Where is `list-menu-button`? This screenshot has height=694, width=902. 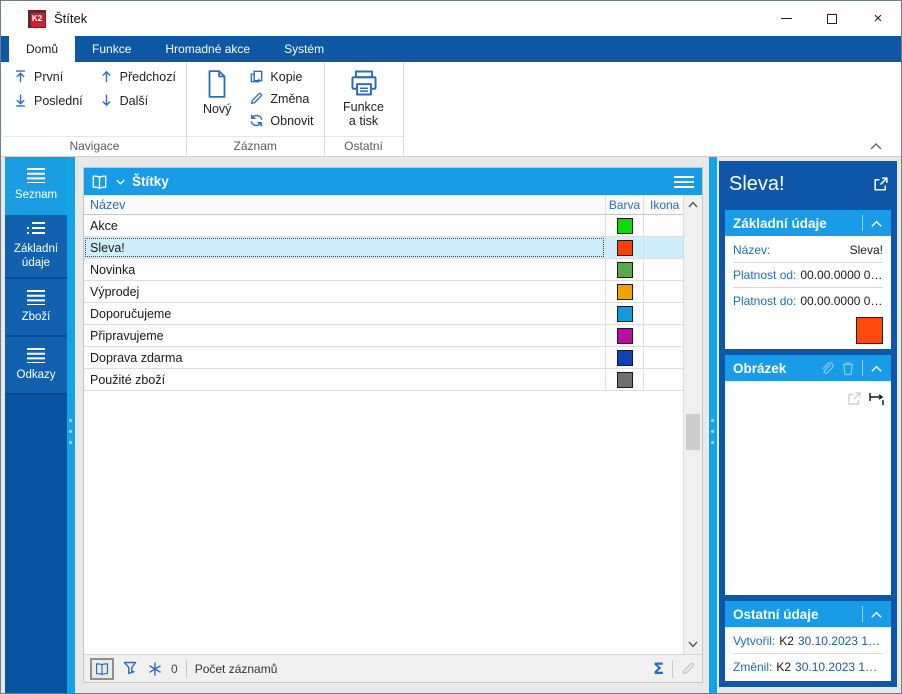
list-menu-button is located at coordinates (684, 182).